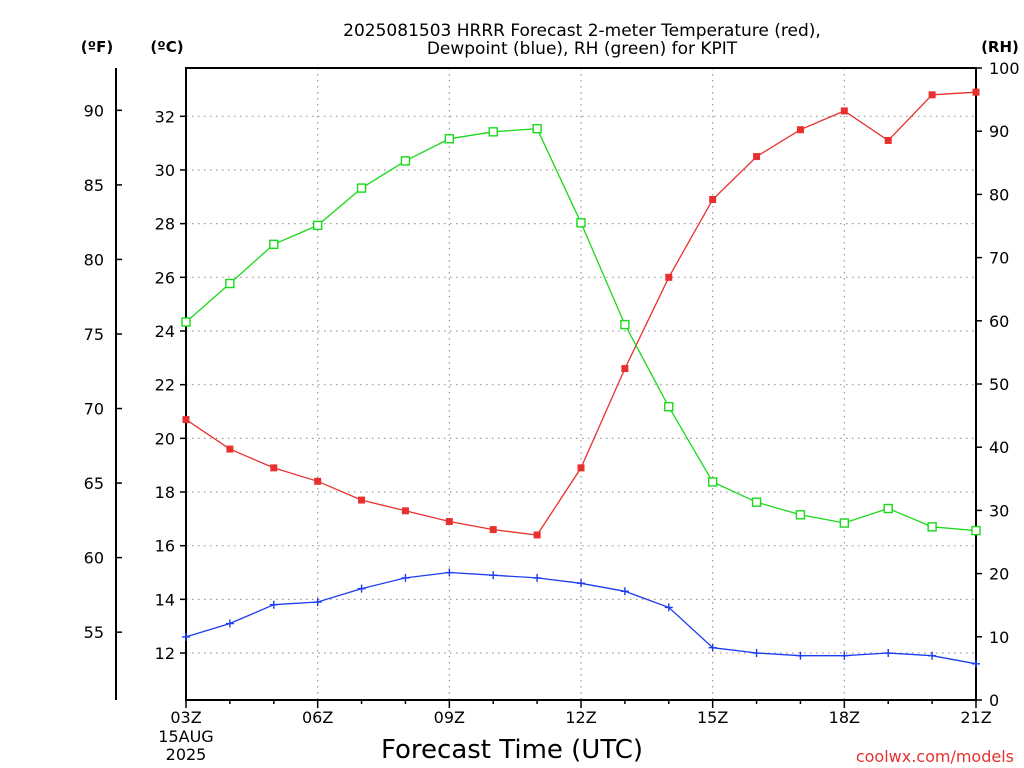 The height and width of the screenshot is (768, 1024). Describe the element at coordinates (94, 110) in the screenshot. I see `fahrenheit-tick-label: 90` at that location.